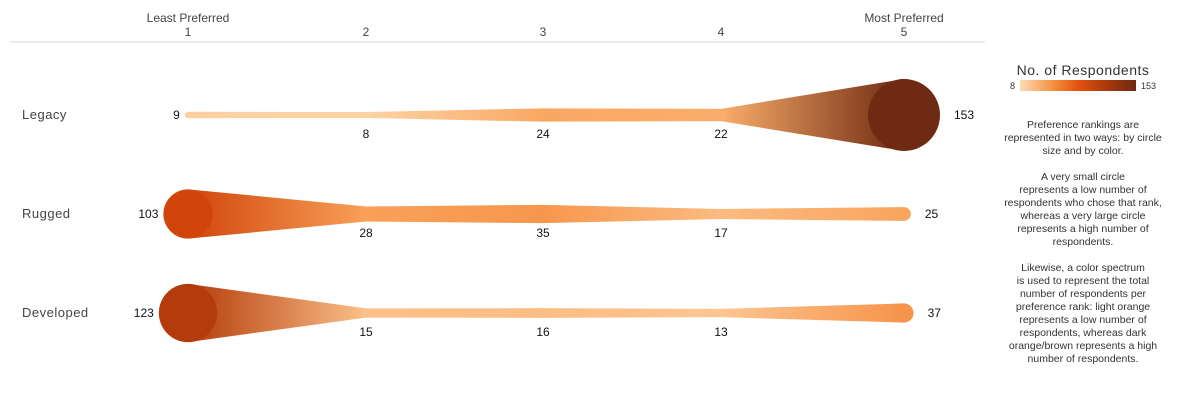 This screenshot has width=1186, height=419. I want to click on value-label-rugged-rank-5: 25, so click(932, 214).